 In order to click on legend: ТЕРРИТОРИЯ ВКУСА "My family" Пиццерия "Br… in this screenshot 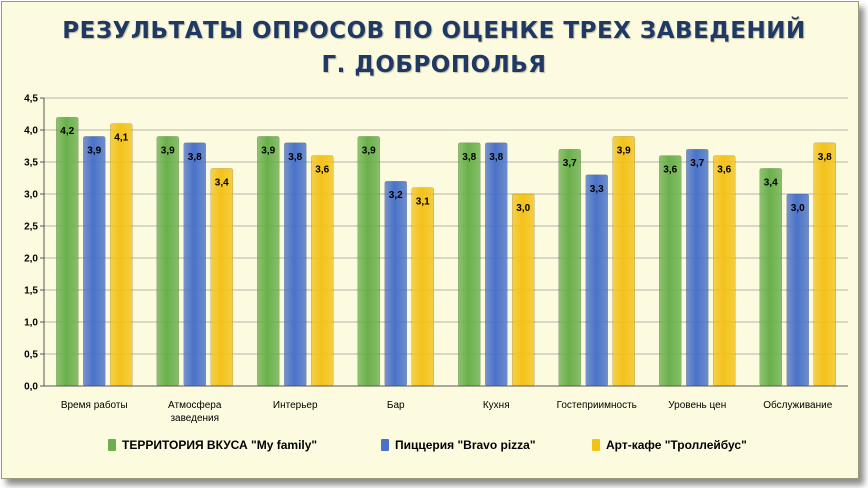, I will do `click(434, 450)`.